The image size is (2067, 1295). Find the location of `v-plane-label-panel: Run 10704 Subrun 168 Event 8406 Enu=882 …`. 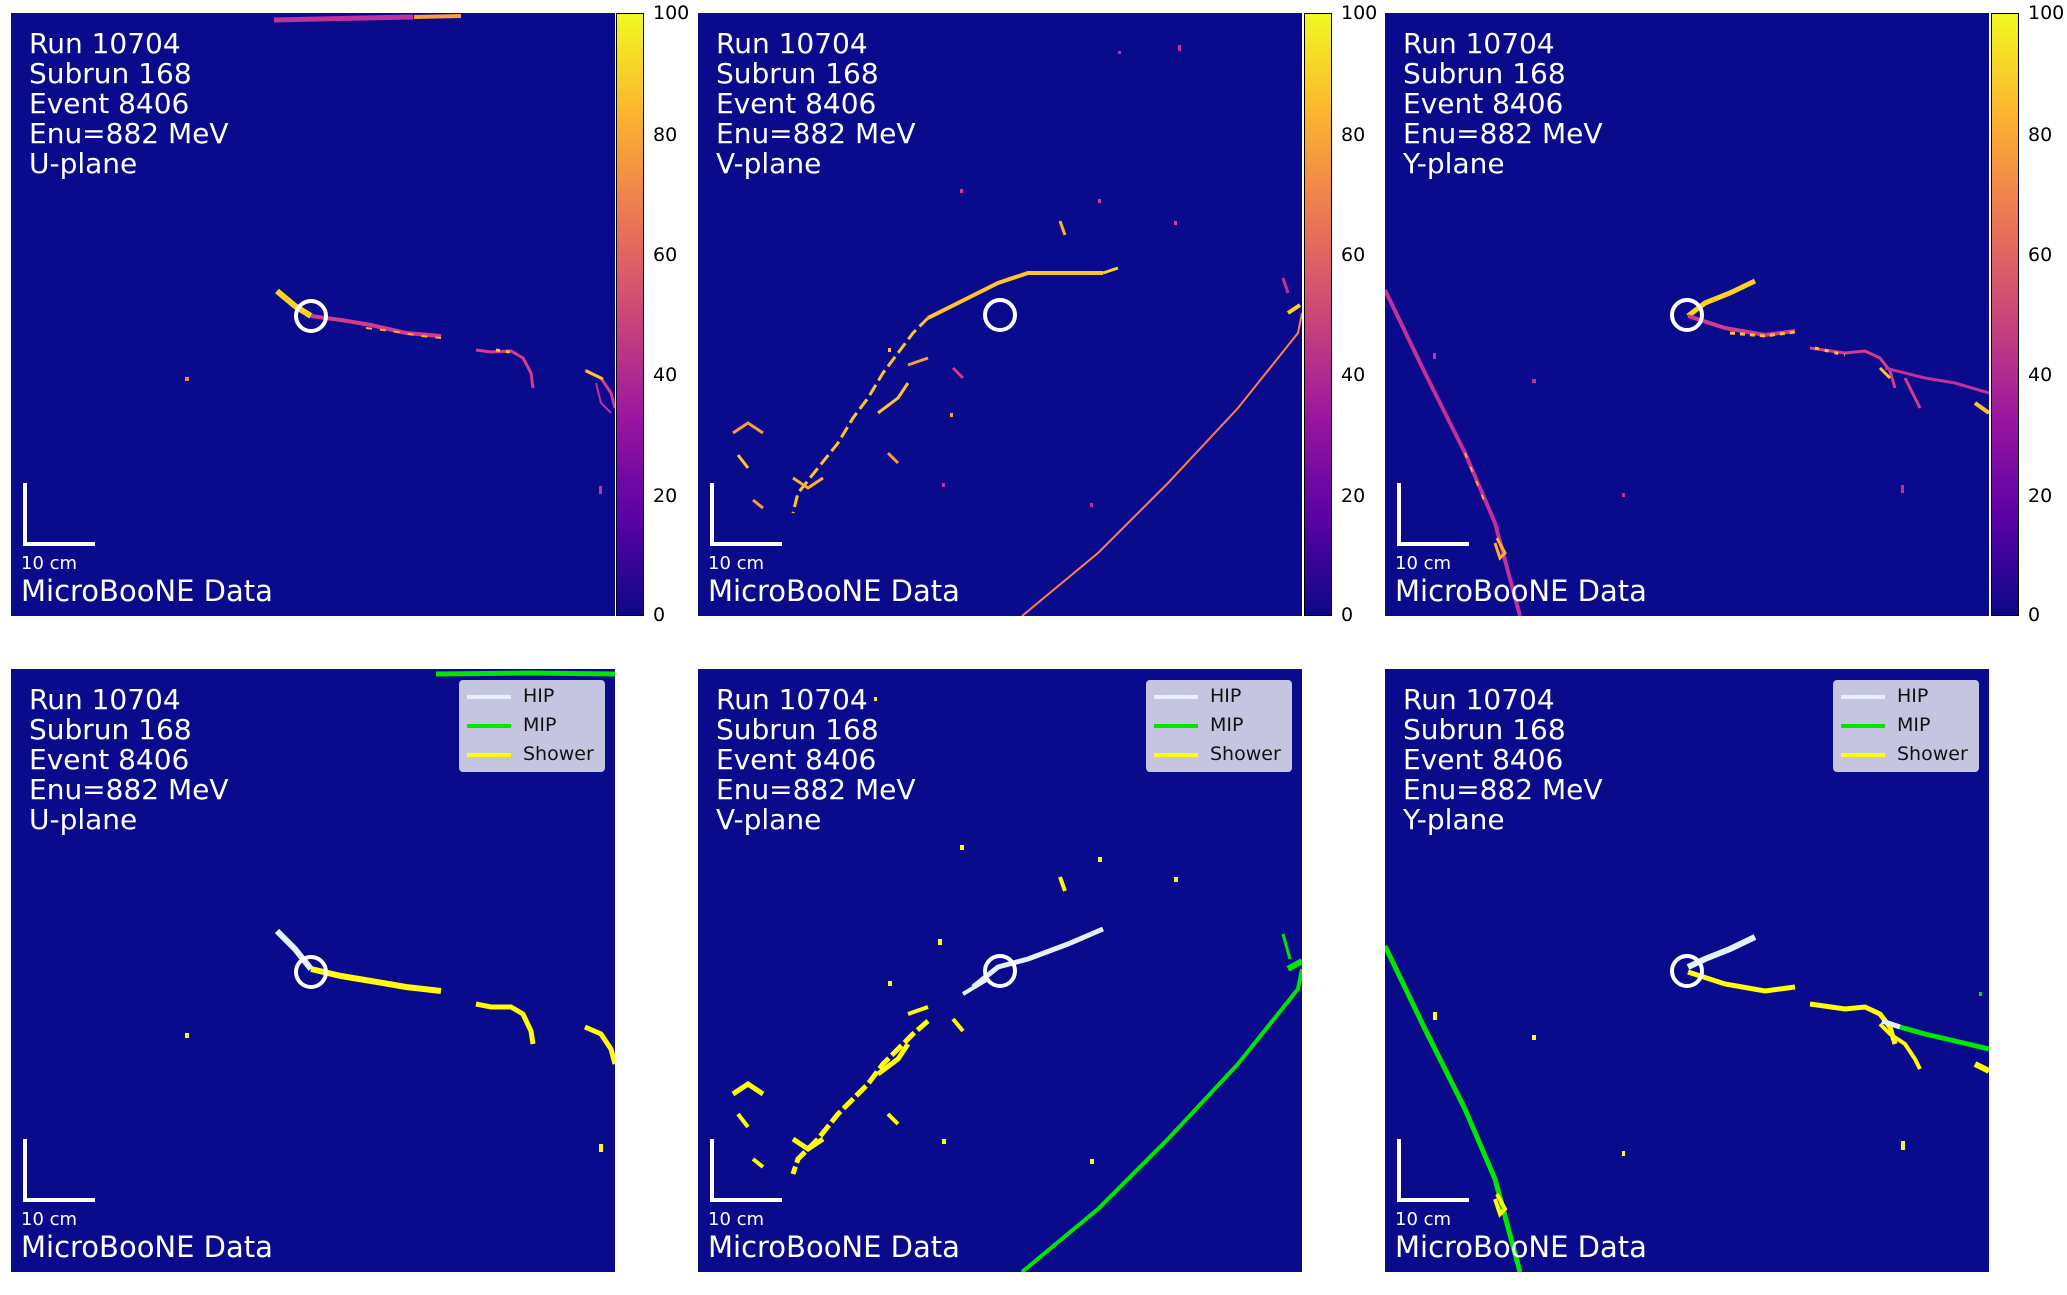

v-plane-label-panel: Run 10704 Subrun 168 Event 8406 Enu=882 … is located at coordinates (1000, 970).